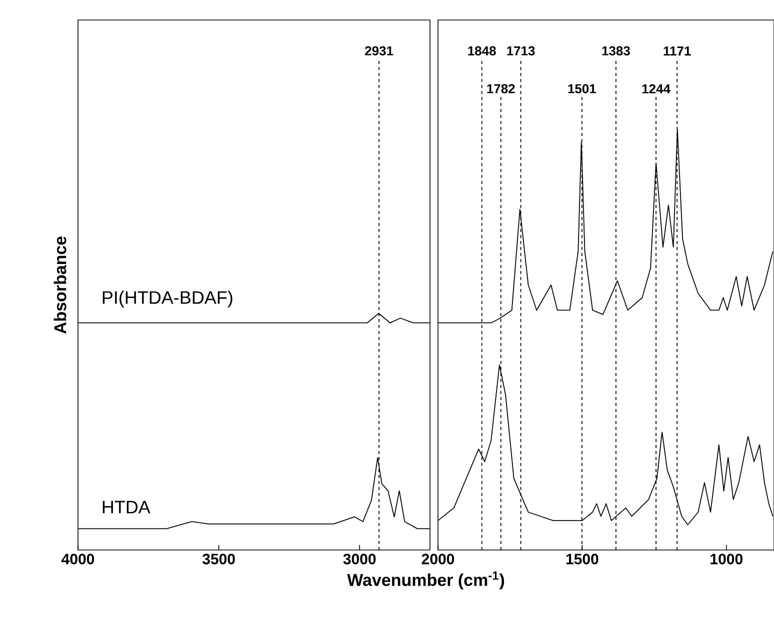 The image size is (774, 644). I want to click on ref-line-label: 1713, so click(521, 51).